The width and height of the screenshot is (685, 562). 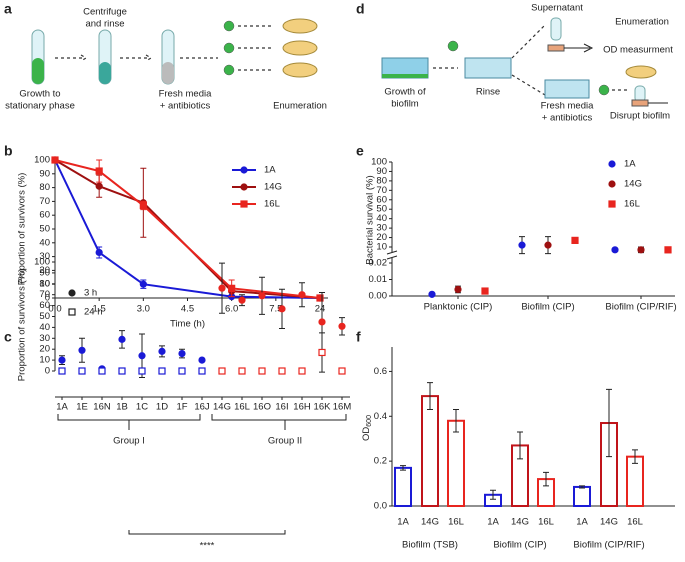 I want to click on y-axis-label: Proportion of survivors (%), so click(x=22, y=325).